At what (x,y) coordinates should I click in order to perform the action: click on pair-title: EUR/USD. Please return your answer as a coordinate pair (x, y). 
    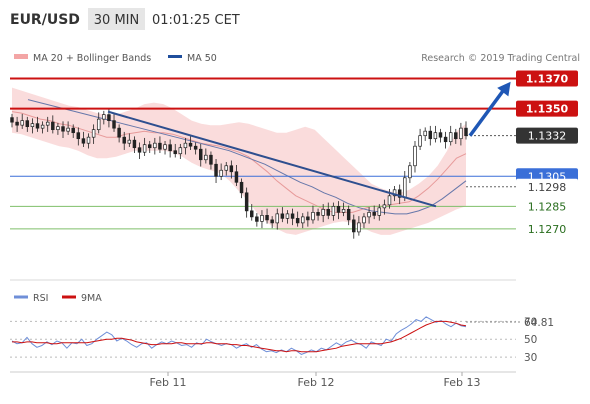
    Looking at the image, I should click on (45, 20).